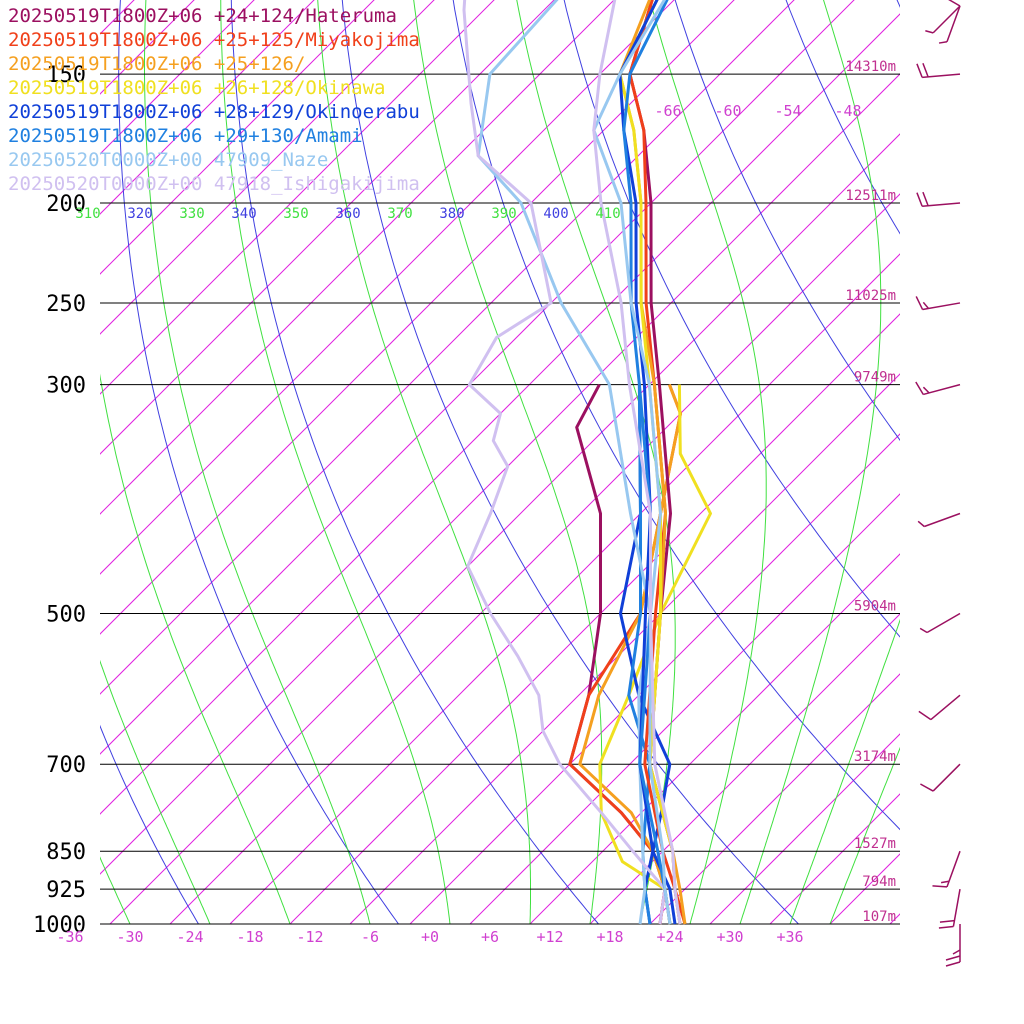 This screenshot has width=1024, height=1024. Describe the element at coordinates (249, 937) in the screenshot. I see `temperature-tick-label: -18` at that location.